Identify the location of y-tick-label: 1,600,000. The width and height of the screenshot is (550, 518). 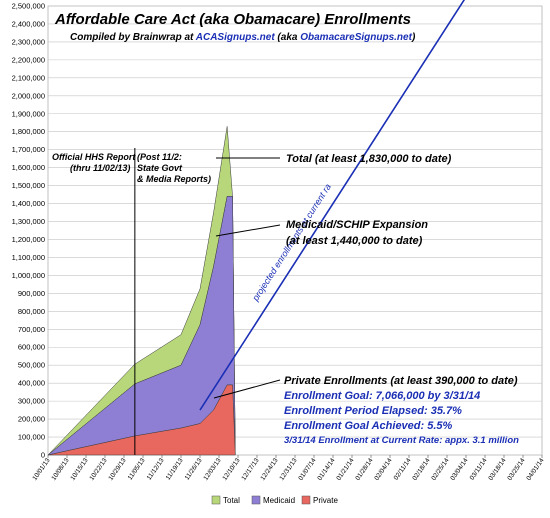
(28, 167).